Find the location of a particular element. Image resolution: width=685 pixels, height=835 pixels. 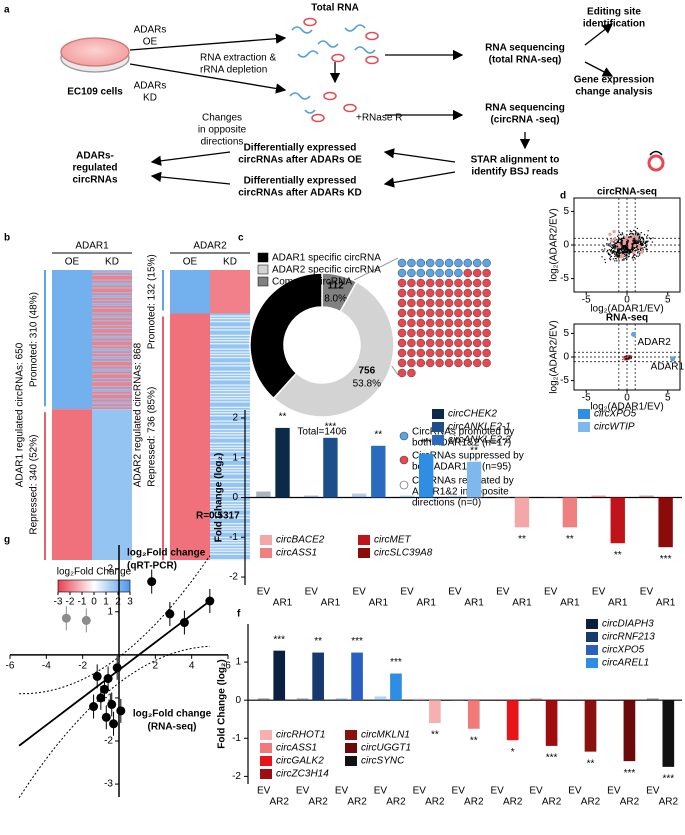

x-tick-label: AR1 is located at coordinates (379, 603).